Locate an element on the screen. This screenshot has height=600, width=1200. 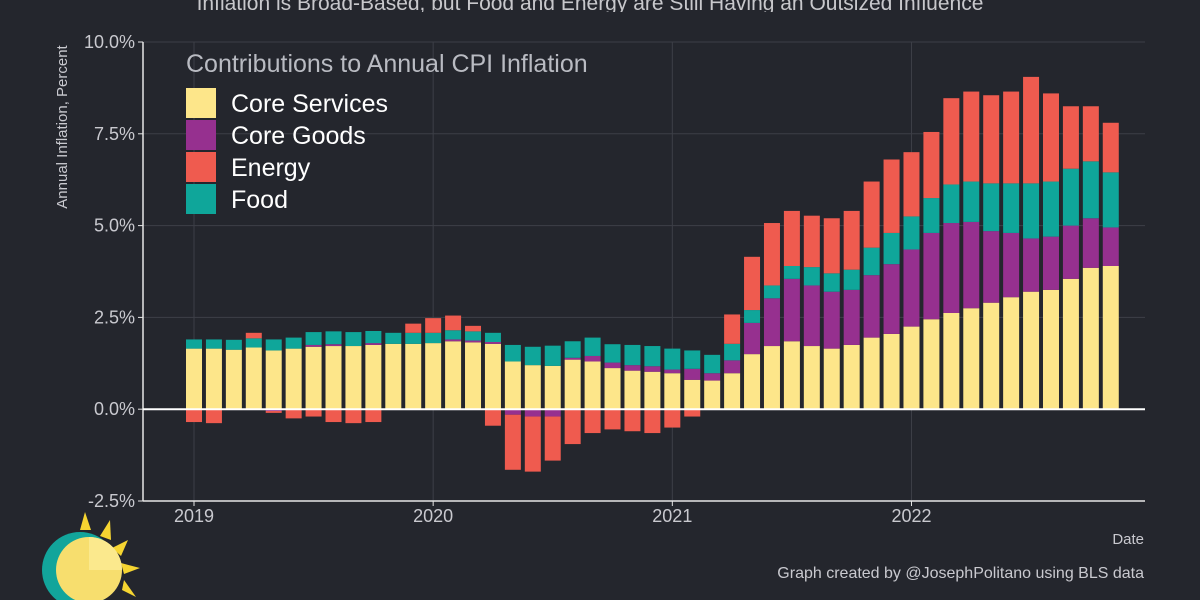
legend-swatch is located at coordinates (201, 135).